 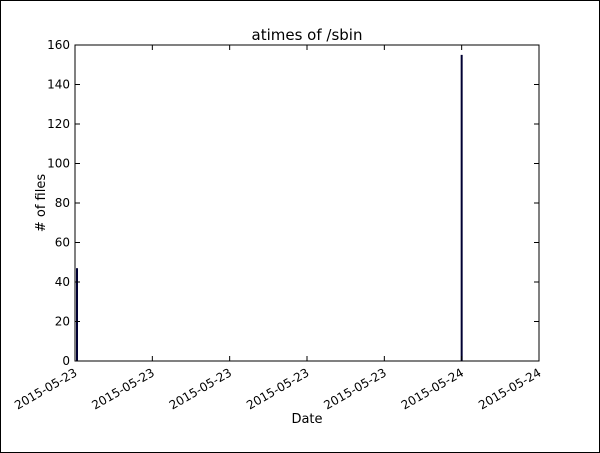 I want to click on y-tick-label: 80, so click(x=62, y=203).